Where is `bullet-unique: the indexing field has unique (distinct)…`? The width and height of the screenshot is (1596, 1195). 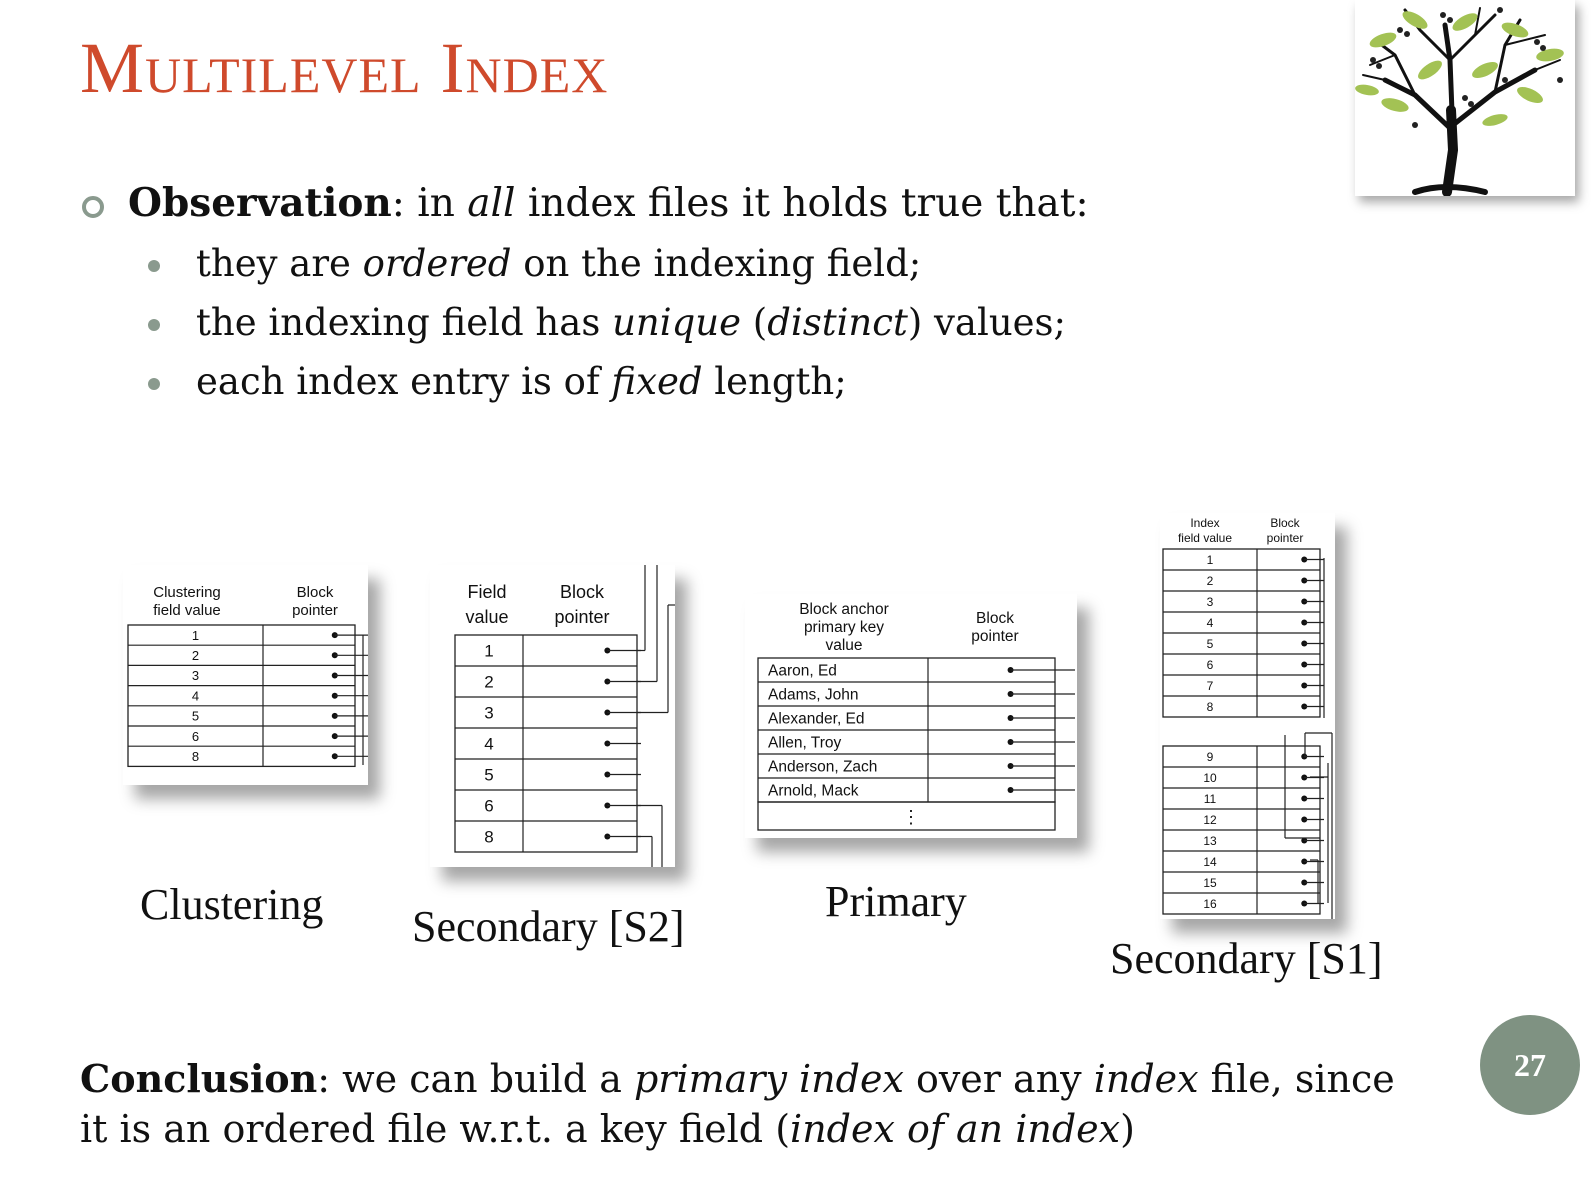 bullet-unique: the indexing field has unique (distinct)… is located at coordinates (631, 323).